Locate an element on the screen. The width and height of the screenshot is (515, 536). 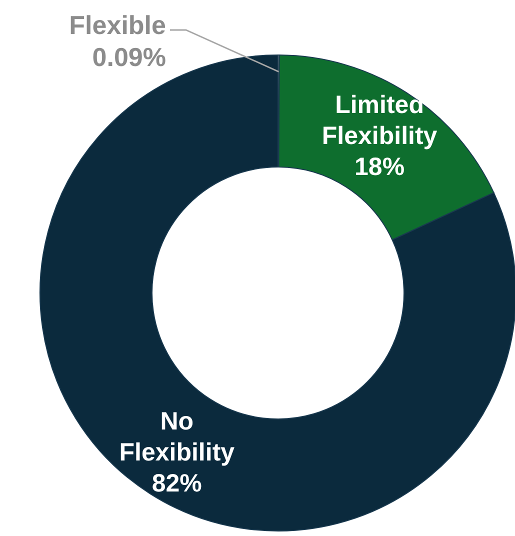
slice-label: Limited Flexibility is located at coordinates (380, 120).